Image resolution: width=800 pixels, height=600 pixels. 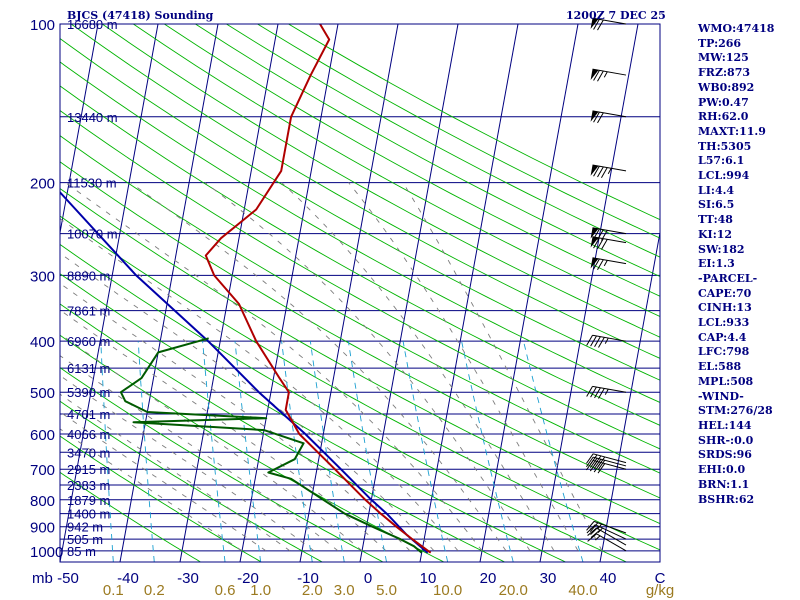 What do you see at coordinates (728, 278) in the screenshot?
I see `index-item: -PARCEL-` at bounding box center [728, 278].